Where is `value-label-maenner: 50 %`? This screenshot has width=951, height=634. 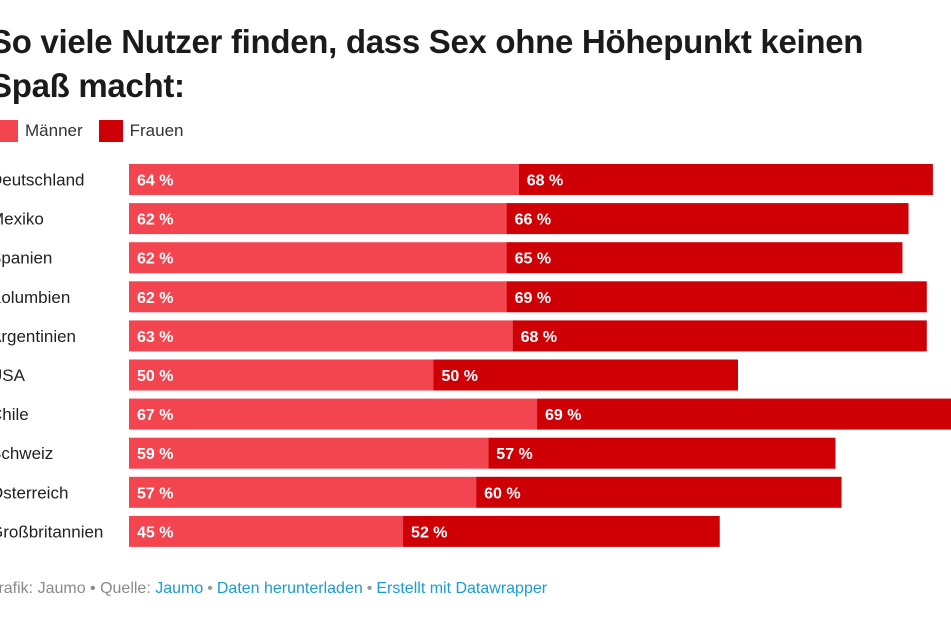 value-label-maenner: 50 % is located at coordinates (155, 376).